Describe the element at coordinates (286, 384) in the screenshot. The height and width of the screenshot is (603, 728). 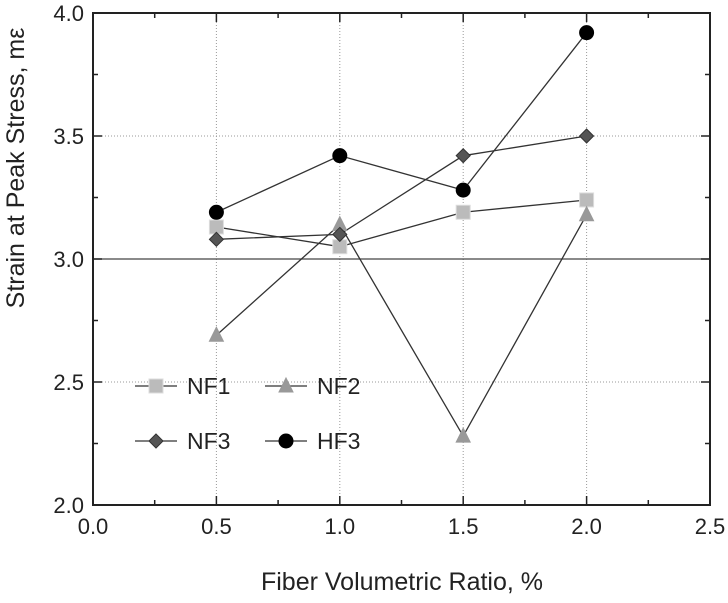
I see `legend-marker-nf2` at that location.